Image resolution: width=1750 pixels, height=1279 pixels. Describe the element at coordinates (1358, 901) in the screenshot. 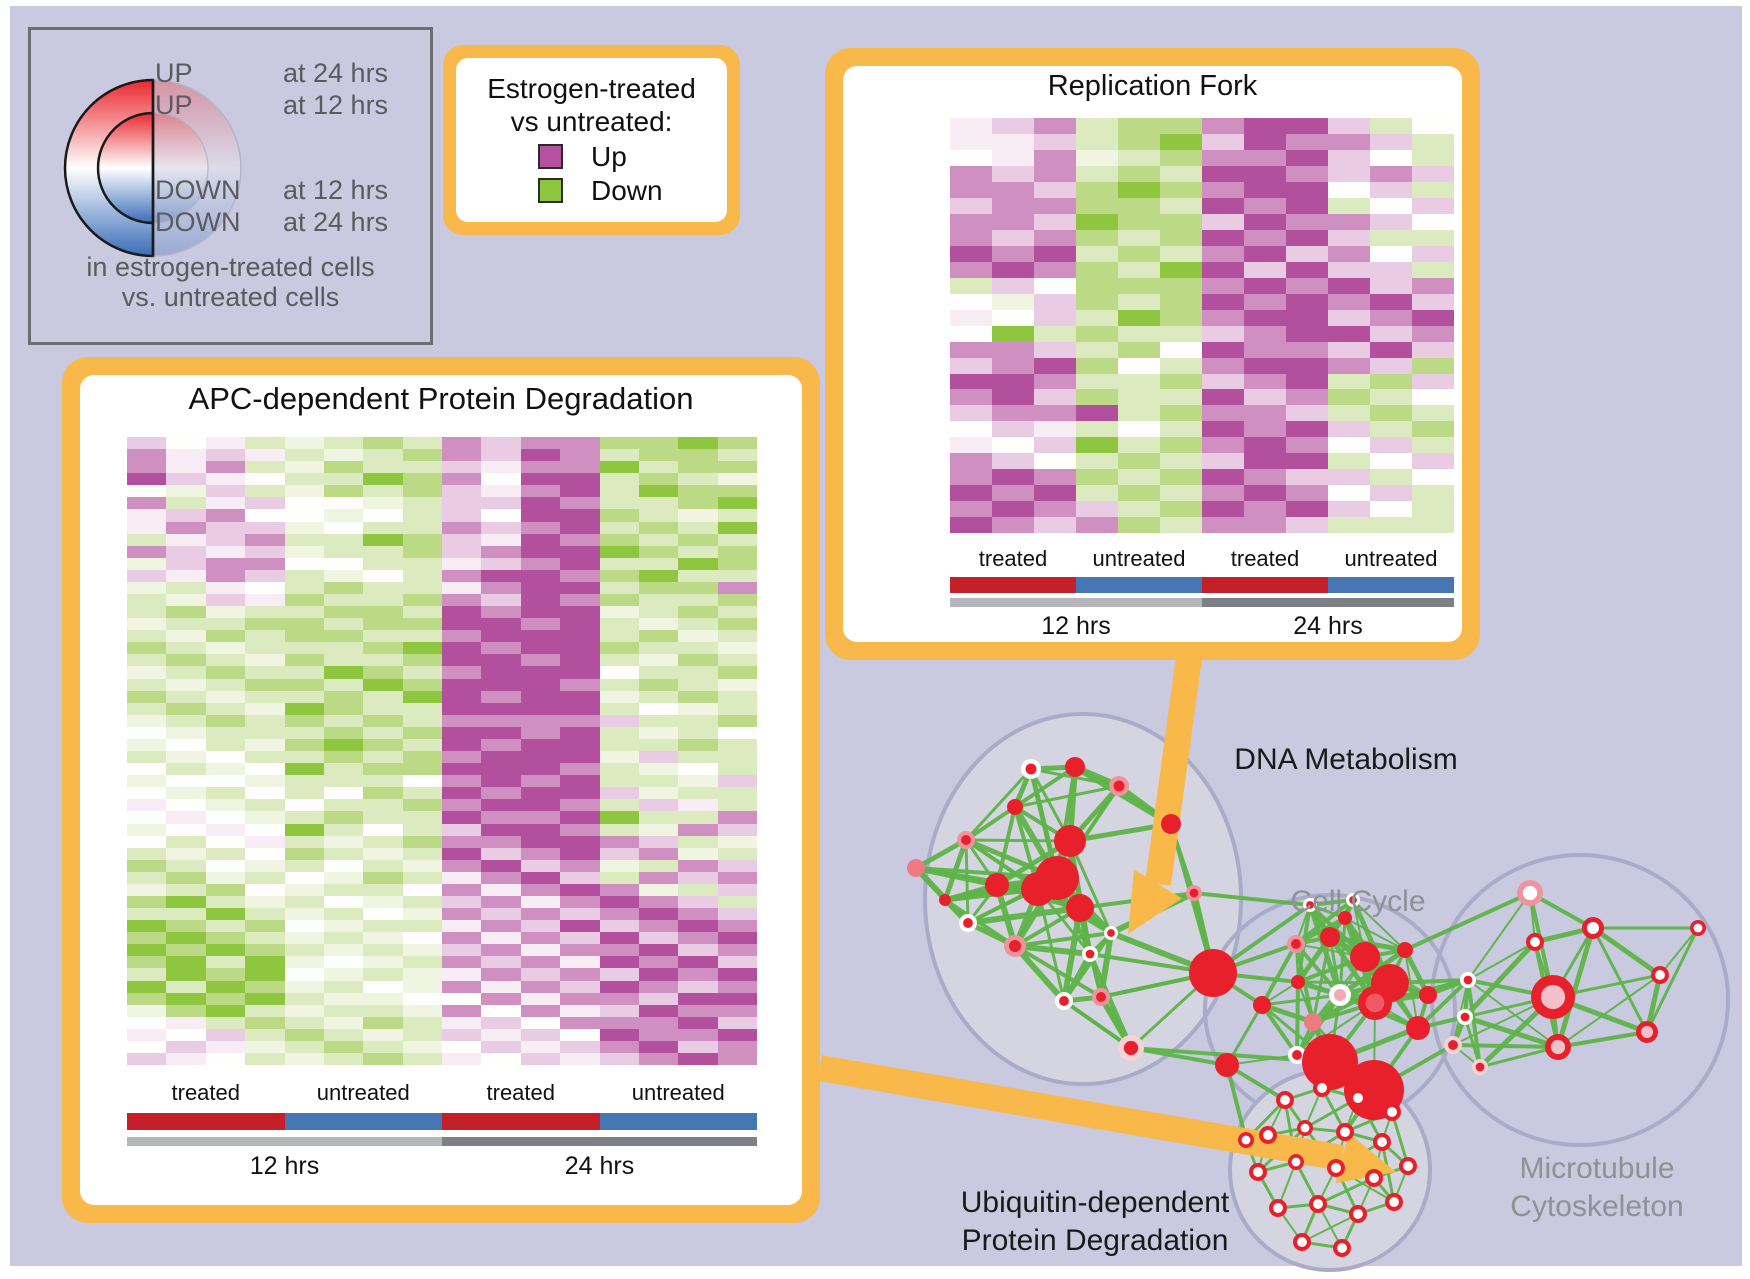

I see `cluster-label-cc: Cell Cycle` at that location.